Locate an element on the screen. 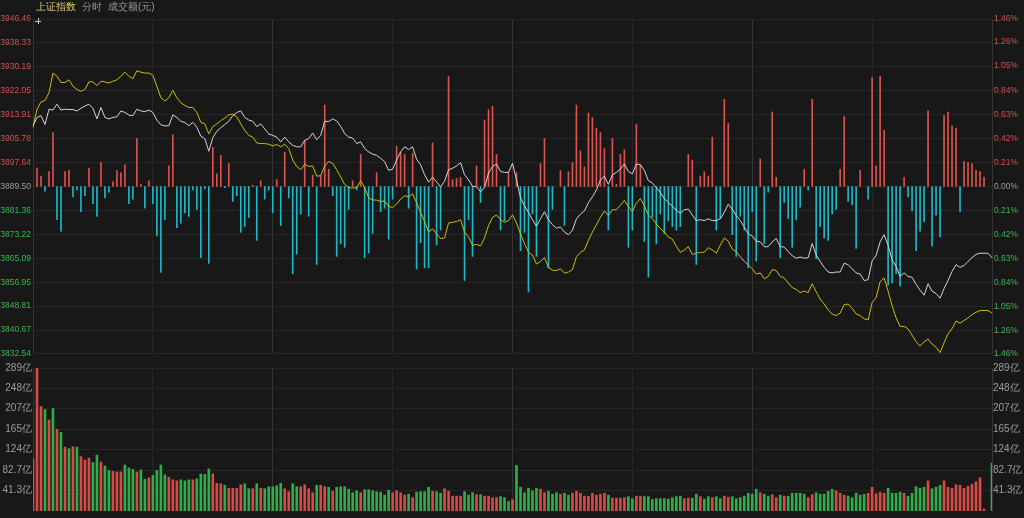 Image resolution: width=1024 pixels, height=518 pixels. y-tick-label: 3913.91 is located at coordinates (16, 114).